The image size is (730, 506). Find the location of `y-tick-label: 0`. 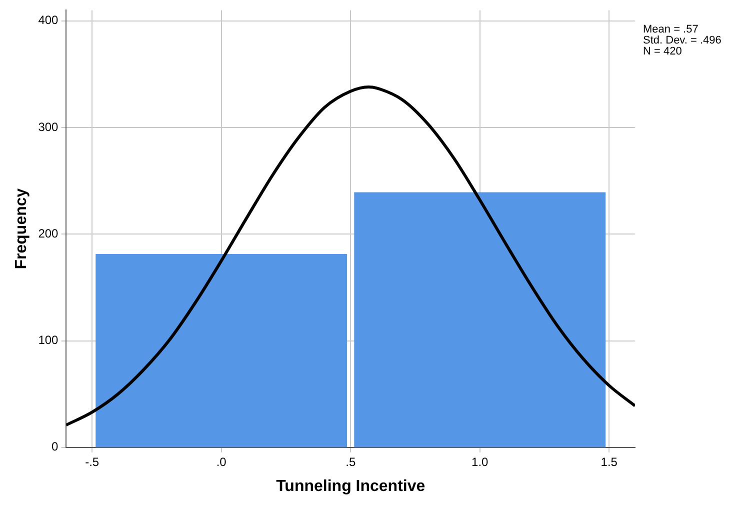

y-tick-label: 0 is located at coordinates (55, 447).